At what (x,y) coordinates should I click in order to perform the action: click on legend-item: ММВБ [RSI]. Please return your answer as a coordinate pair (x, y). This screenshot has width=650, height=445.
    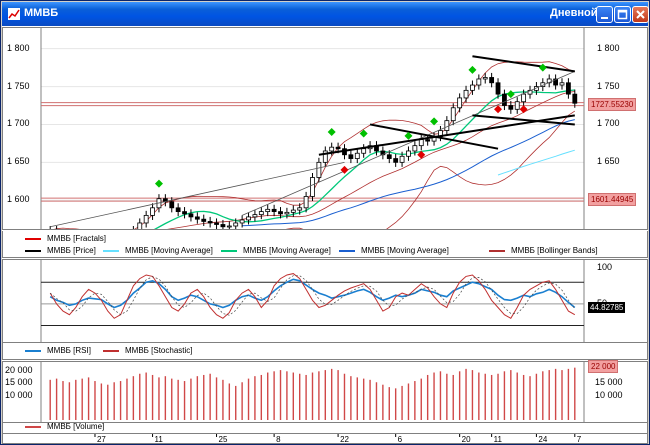
    Looking at the image, I should click on (58, 350).